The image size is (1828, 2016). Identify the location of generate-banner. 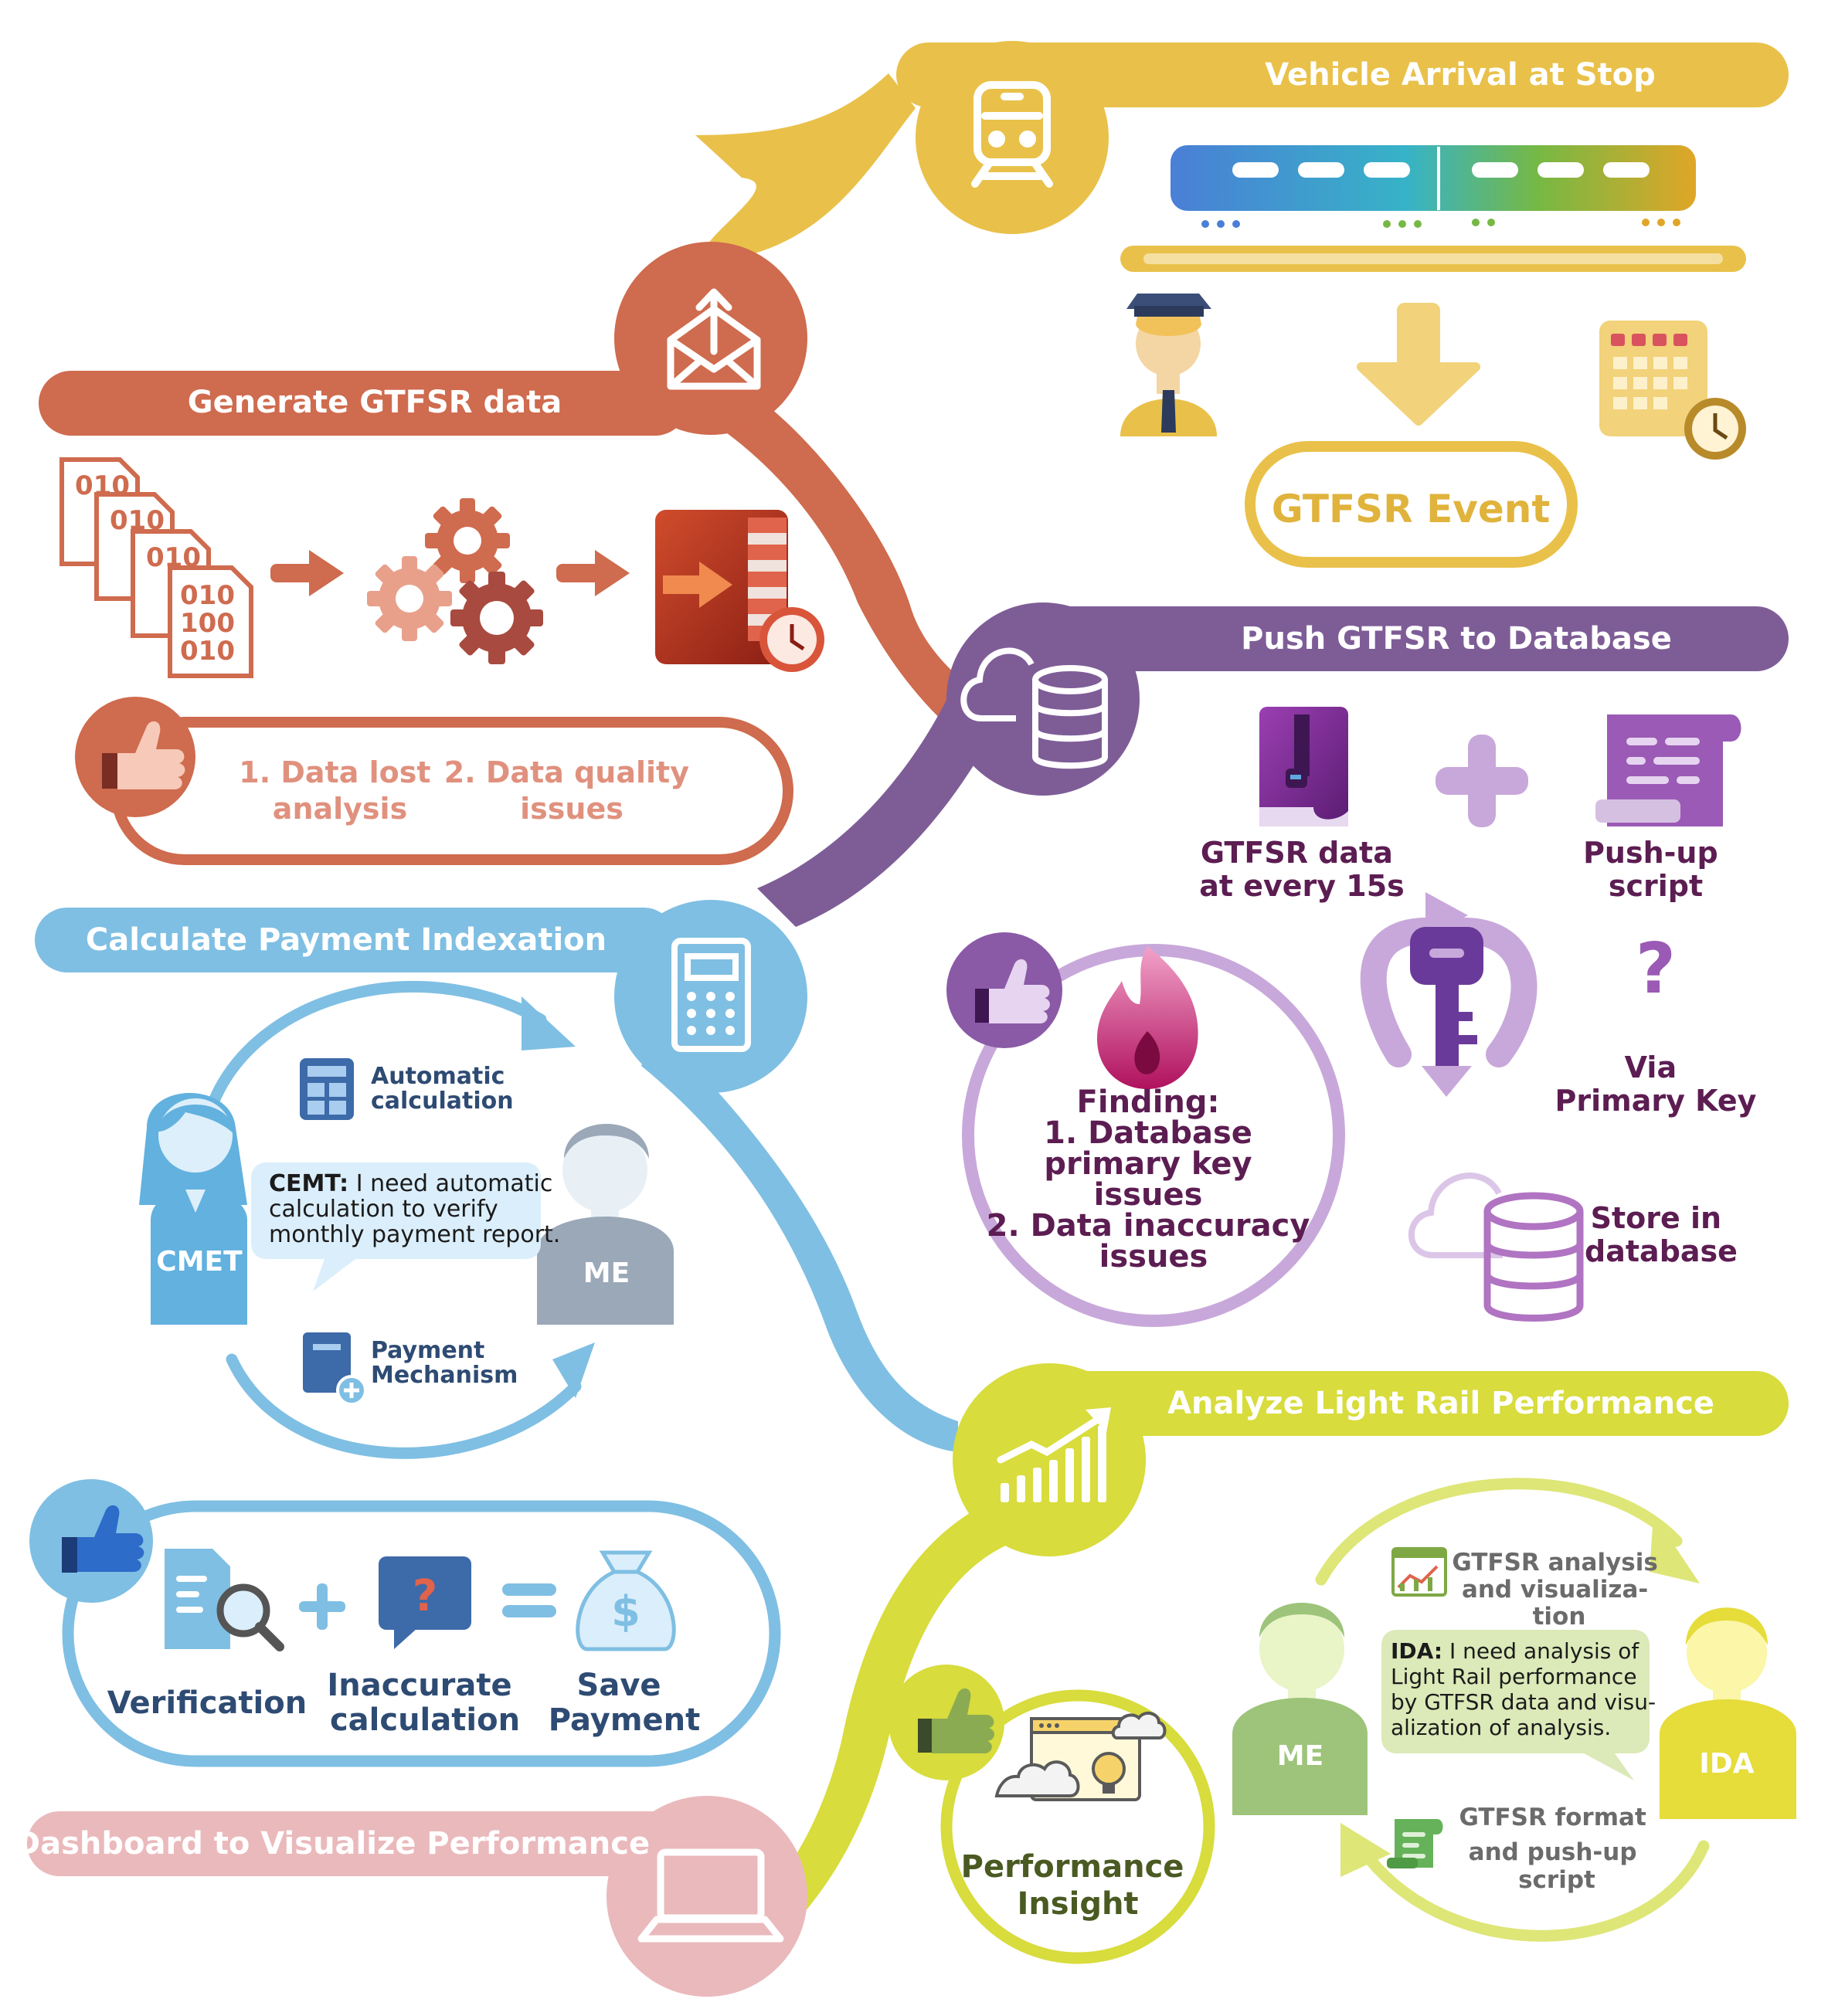
(363, 403).